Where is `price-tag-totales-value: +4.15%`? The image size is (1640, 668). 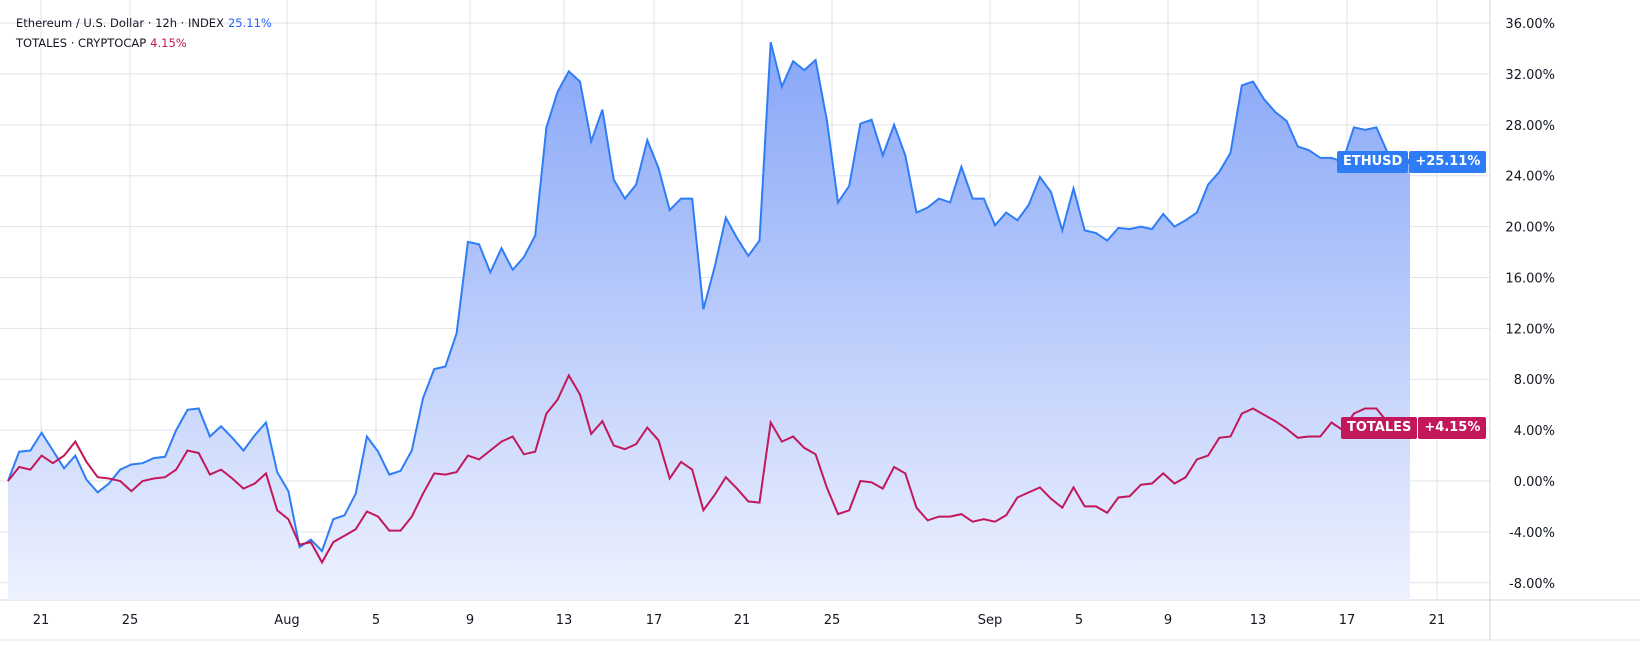 price-tag-totales-value: +4.15% is located at coordinates (1452, 428).